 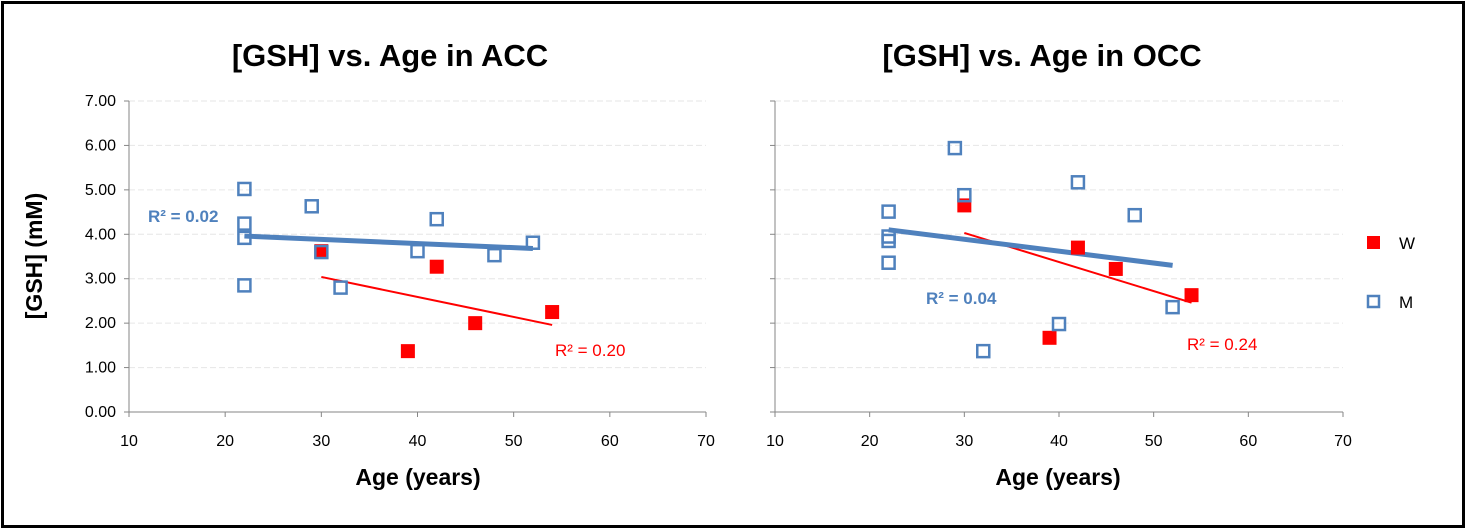 I want to click on legend-label-w: W, so click(x=1407, y=243).